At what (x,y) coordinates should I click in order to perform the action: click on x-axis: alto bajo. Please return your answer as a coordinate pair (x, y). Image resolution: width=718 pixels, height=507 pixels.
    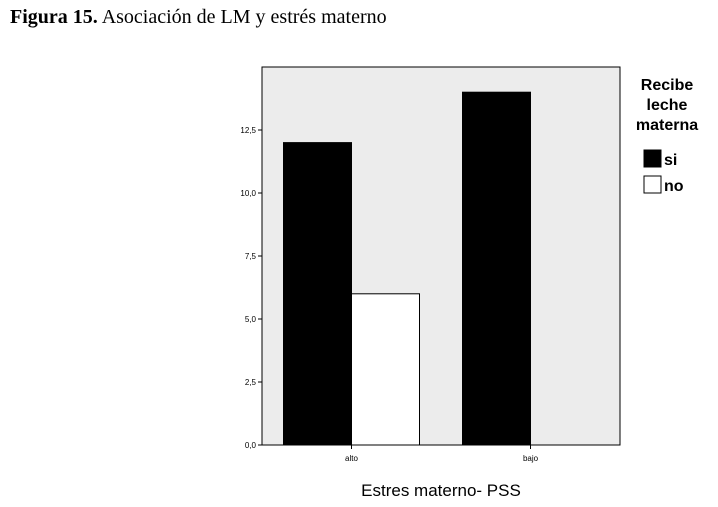
    Looking at the image, I should click on (442, 454).